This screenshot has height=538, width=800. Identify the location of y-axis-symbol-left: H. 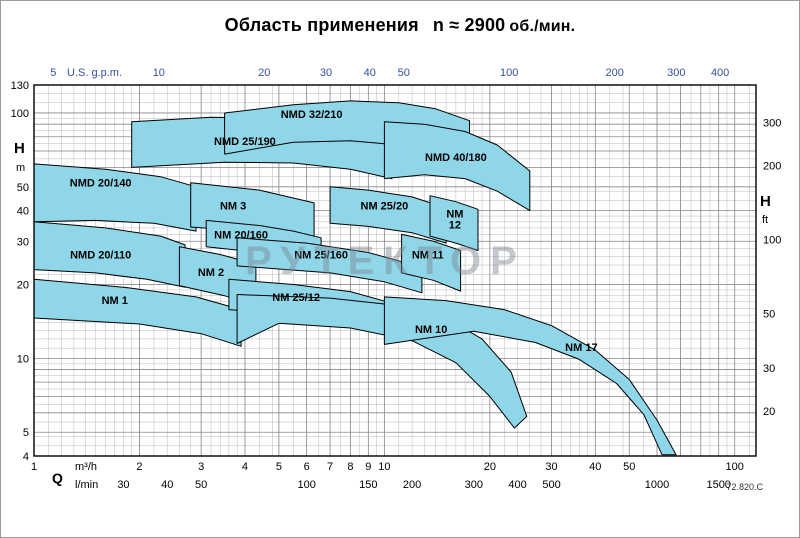
(19, 148).